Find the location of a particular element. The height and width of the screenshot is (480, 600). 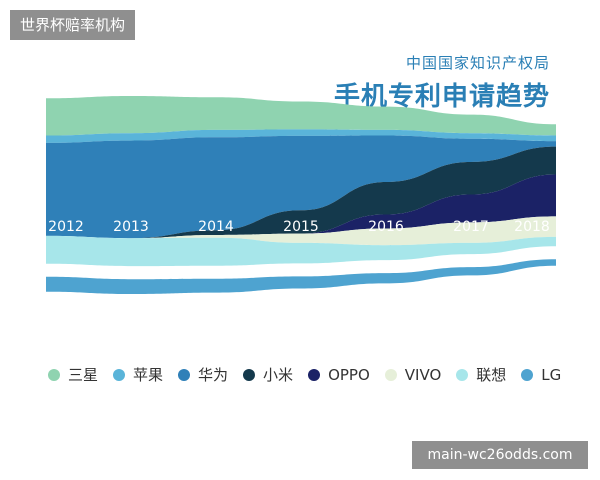

legend-label: 苹果 is located at coordinates (148, 375).